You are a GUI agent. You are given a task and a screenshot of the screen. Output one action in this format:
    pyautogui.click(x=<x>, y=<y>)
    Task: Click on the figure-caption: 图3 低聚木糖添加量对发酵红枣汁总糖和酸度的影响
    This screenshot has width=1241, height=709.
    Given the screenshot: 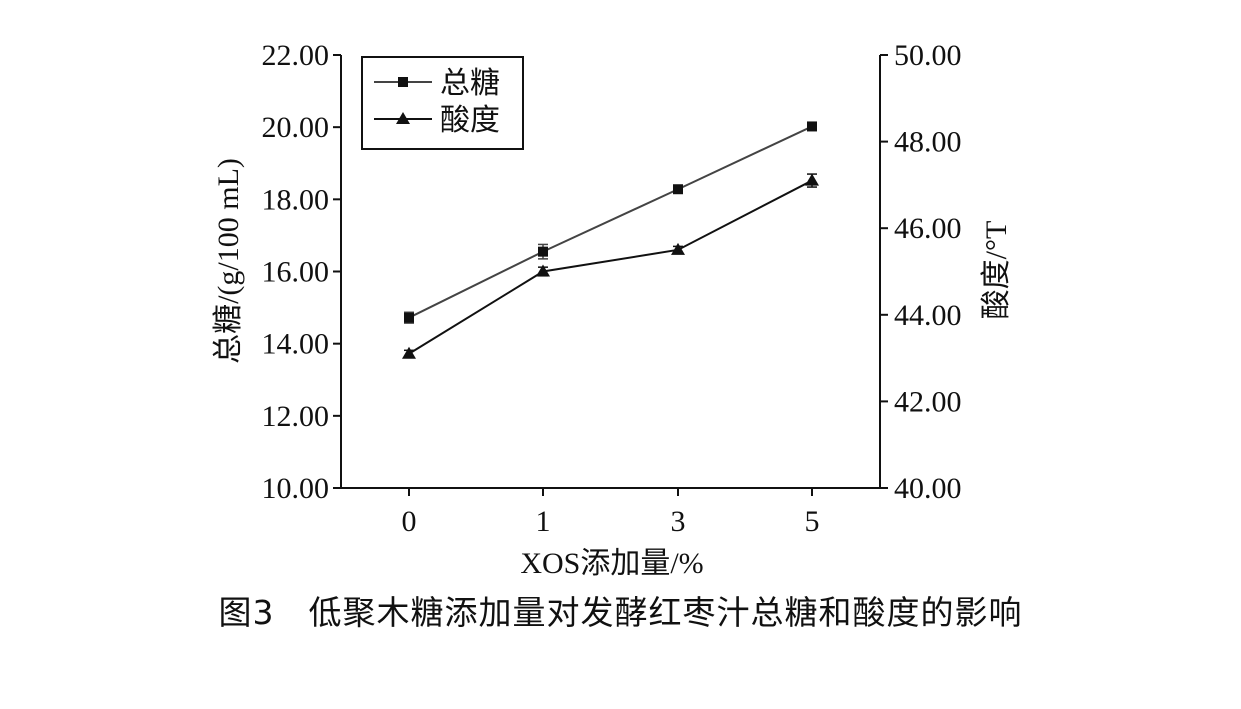 What is the action you would take?
    pyautogui.click(x=620, y=612)
    